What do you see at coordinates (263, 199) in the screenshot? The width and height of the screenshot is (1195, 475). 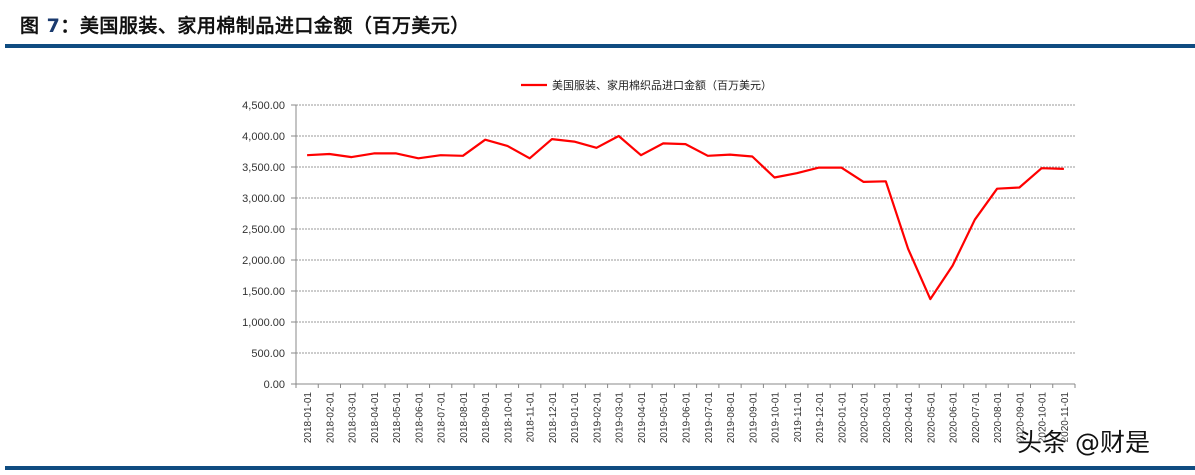 I see `y-tick-label: 3,000.00` at bounding box center [263, 199].